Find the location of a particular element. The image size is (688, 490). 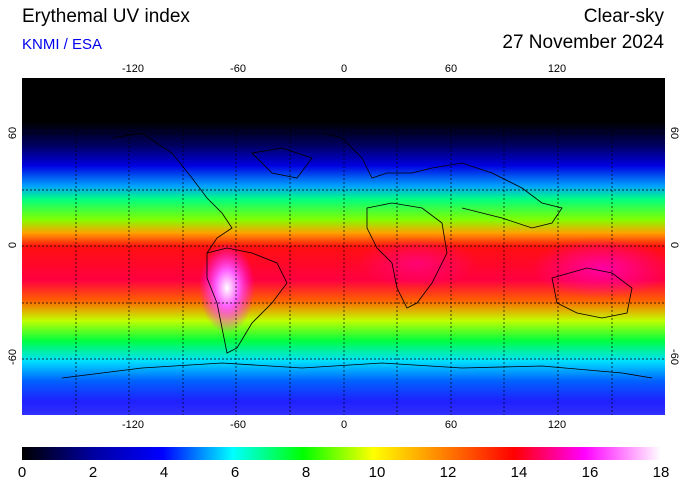

colorbar-label: 4 is located at coordinates (164, 472).